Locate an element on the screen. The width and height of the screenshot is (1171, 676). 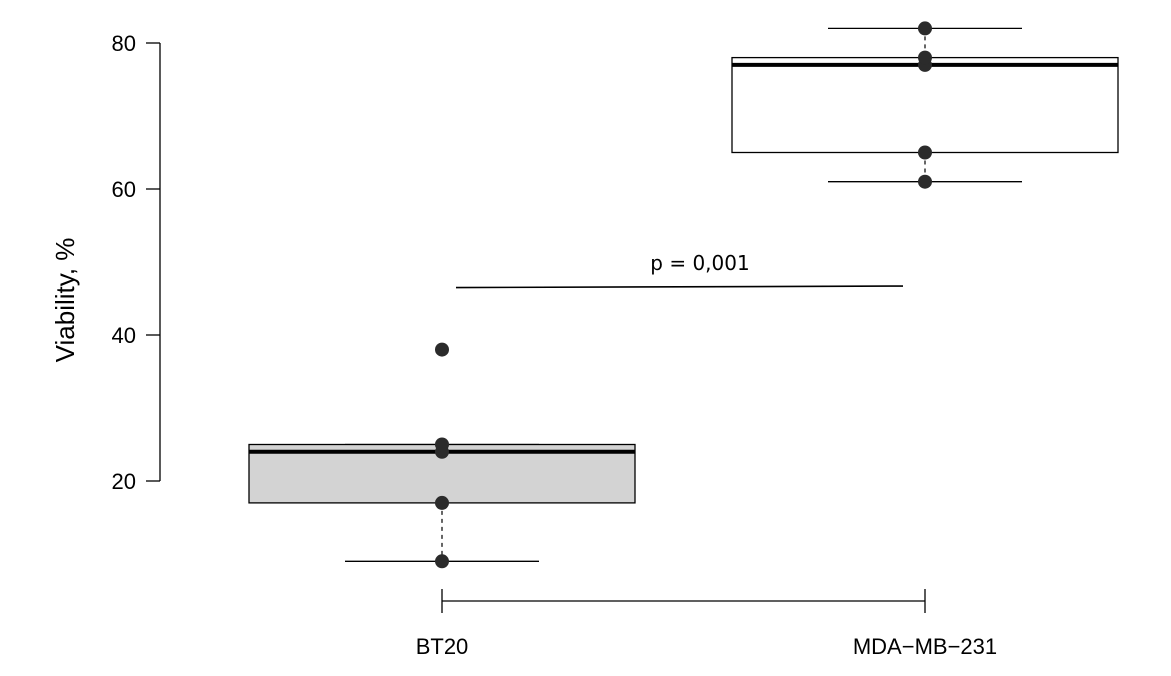
significance-label: p = 0,001 is located at coordinates (699, 263).